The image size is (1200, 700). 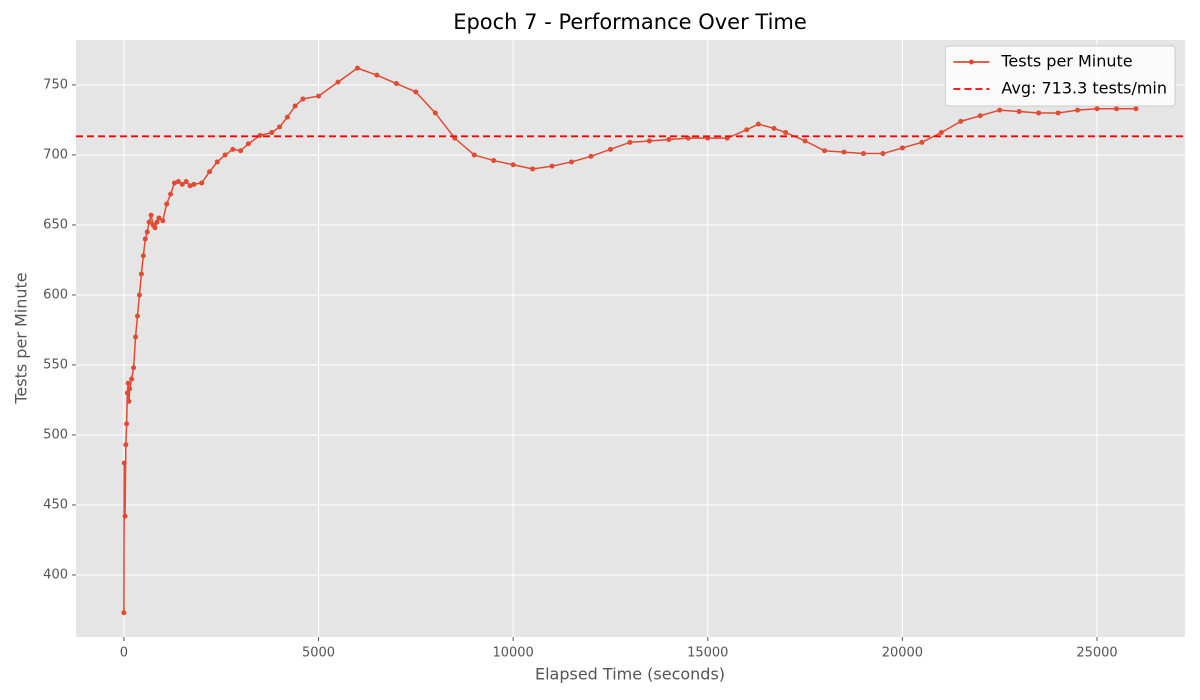 I want to click on x-tick-label: 25000, so click(x=1096, y=653).